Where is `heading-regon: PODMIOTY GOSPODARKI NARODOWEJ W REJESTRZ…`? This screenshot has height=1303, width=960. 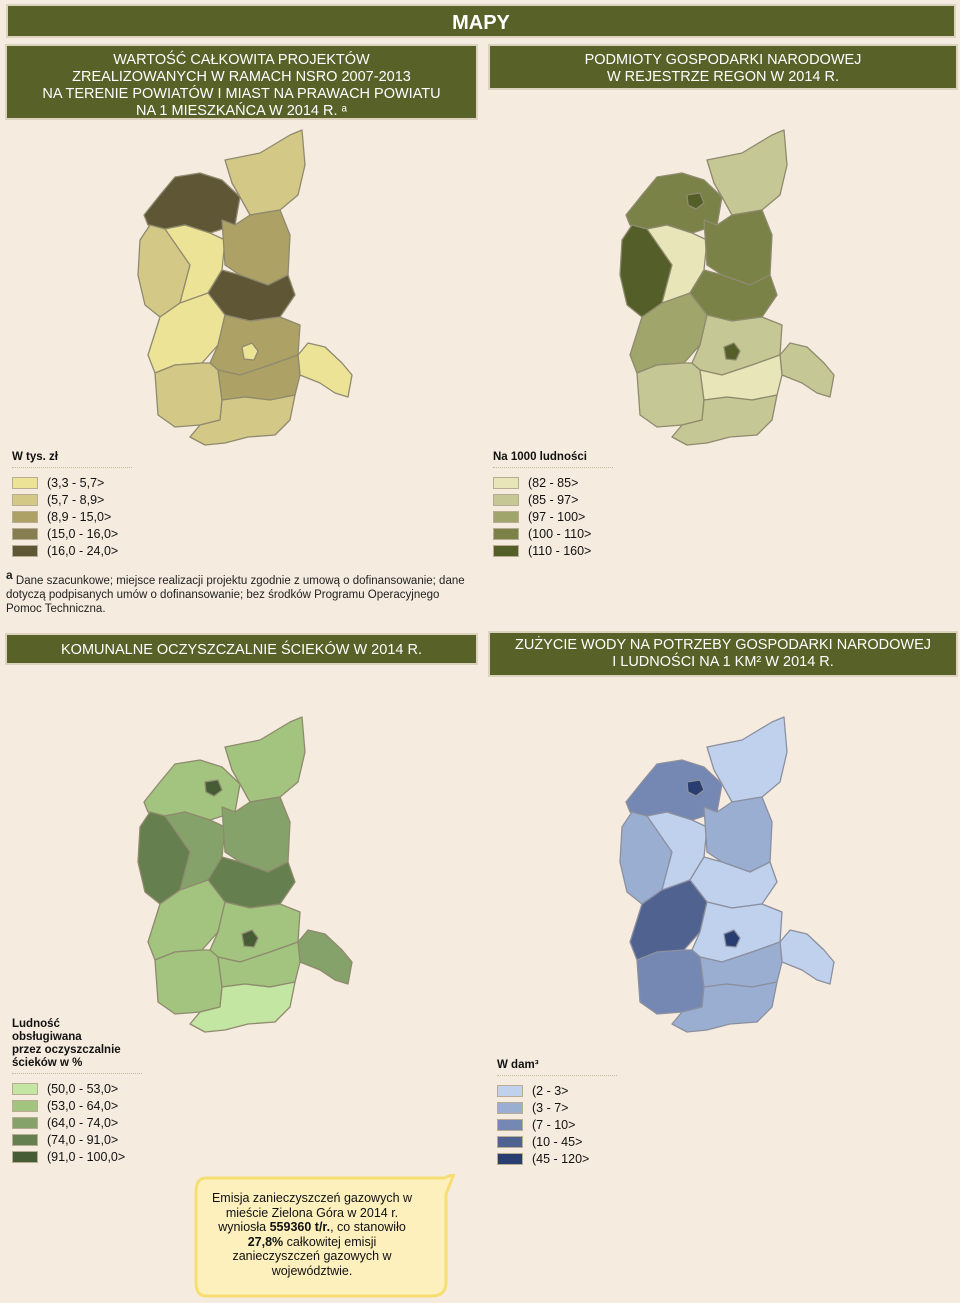 heading-regon: PODMIOTY GOSPODARKI NARODOWEJ W REJESTRZ… is located at coordinates (723, 67).